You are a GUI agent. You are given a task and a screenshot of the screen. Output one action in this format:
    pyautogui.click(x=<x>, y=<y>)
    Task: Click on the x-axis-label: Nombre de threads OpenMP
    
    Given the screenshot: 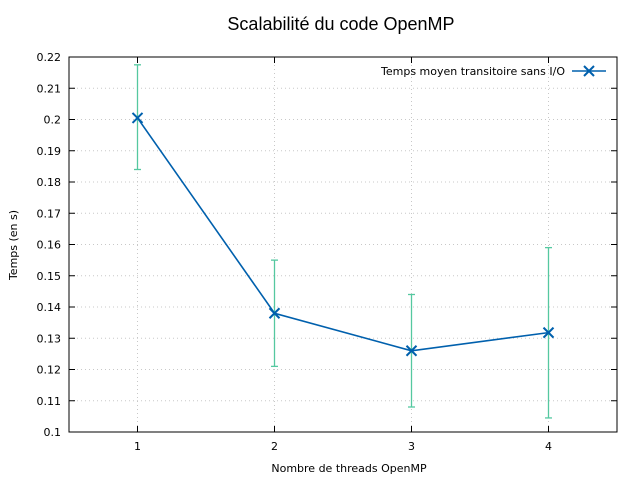 What is the action you would take?
    pyautogui.click(x=349, y=468)
    